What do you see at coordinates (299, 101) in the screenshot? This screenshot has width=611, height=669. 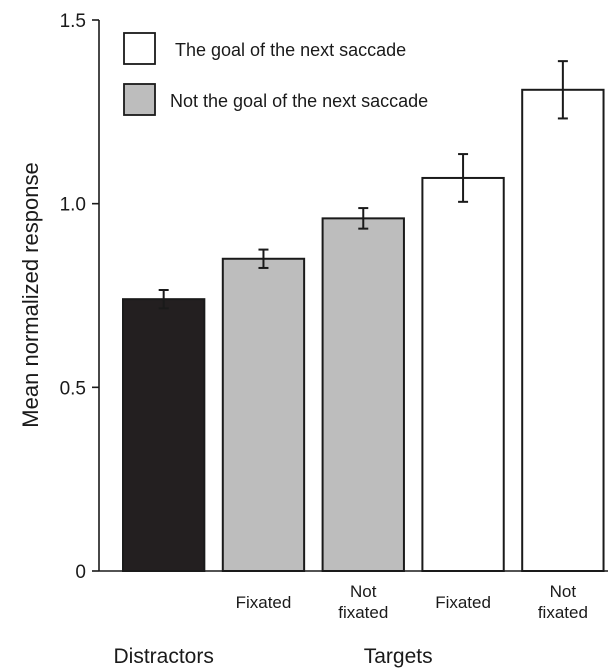 I see `legend-label: Not the goal of the next saccade` at bounding box center [299, 101].